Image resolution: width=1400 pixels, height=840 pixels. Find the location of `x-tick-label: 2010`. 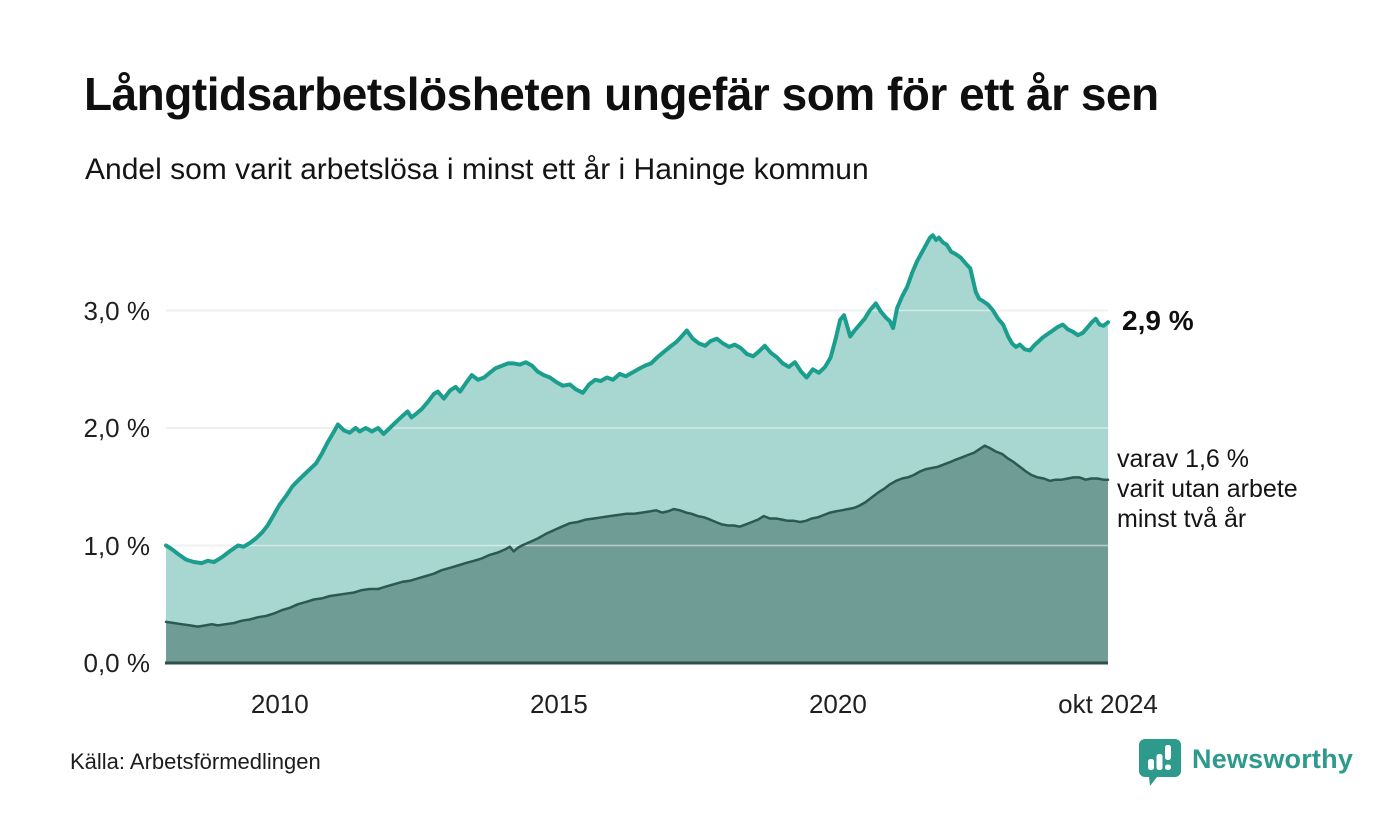

x-tick-label: 2010 is located at coordinates (279, 704).